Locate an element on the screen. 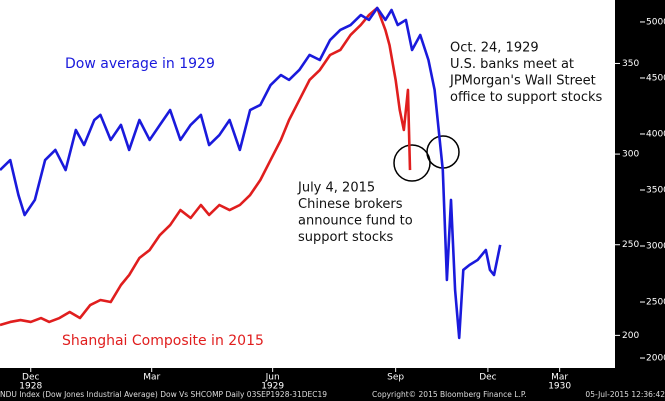 This screenshot has width=665, height=401. annotation: Chinese brokers is located at coordinates (350, 204).